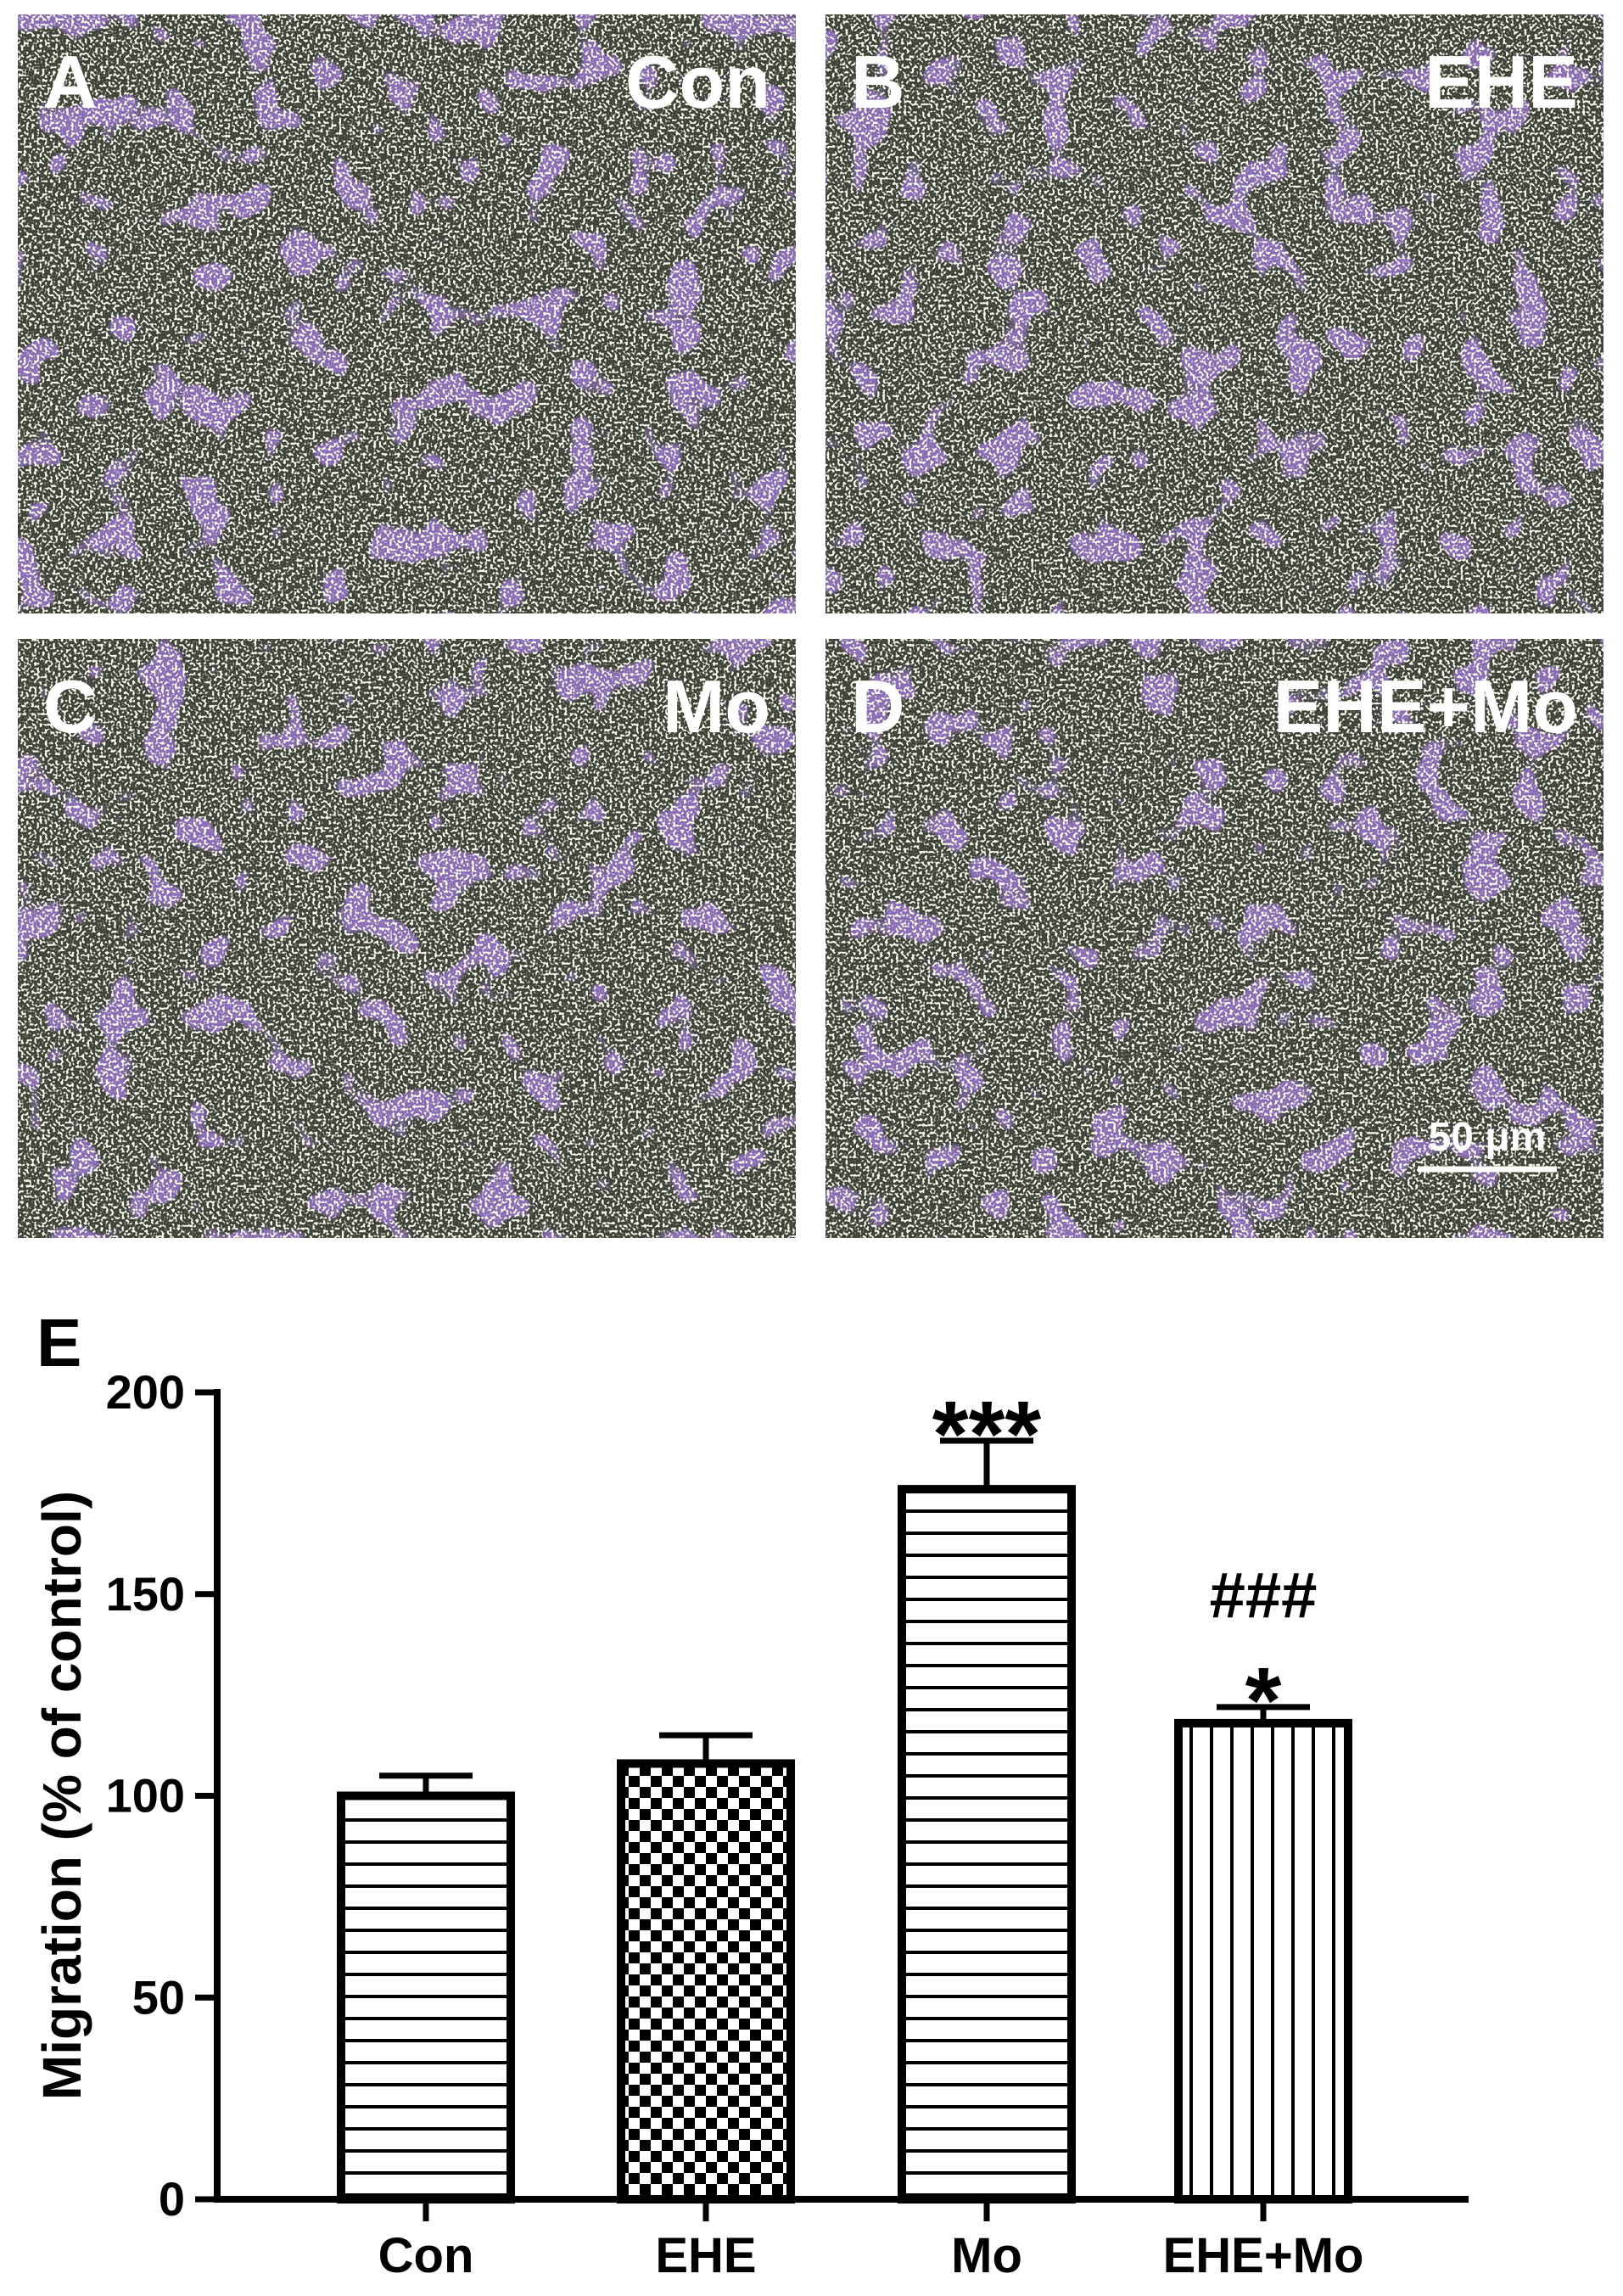 The height and width of the screenshot is (2296, 1623). I want to click on significance-annotation: ***, so click(987, 1434).